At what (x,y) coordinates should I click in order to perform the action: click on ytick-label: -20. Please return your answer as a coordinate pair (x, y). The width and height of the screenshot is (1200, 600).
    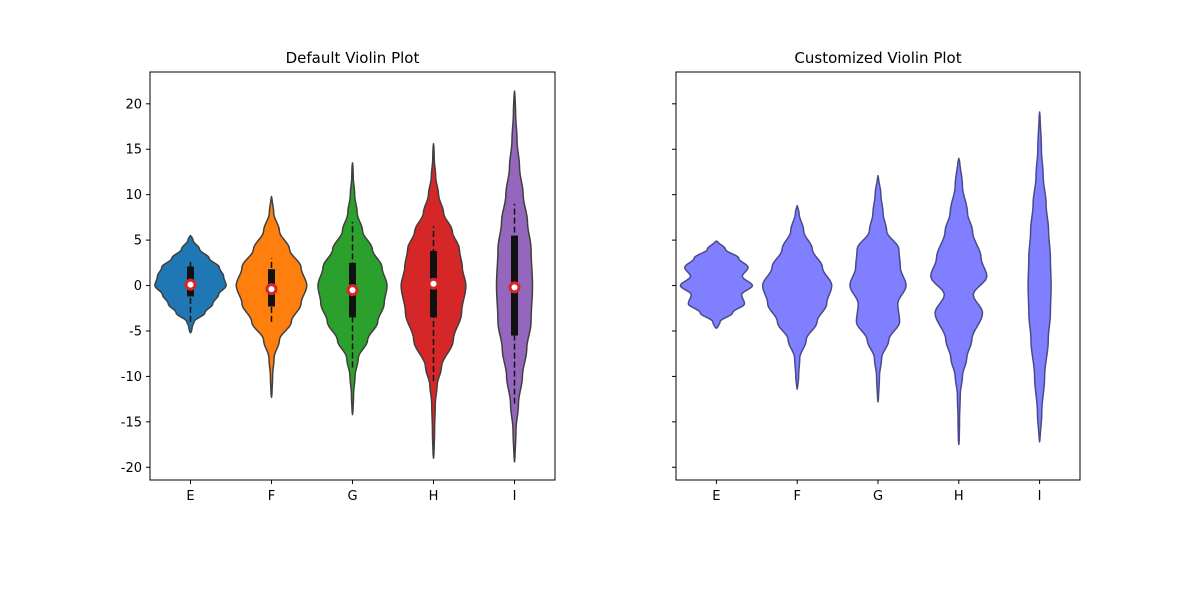
    Looking at the image, I should click on (131, 468).